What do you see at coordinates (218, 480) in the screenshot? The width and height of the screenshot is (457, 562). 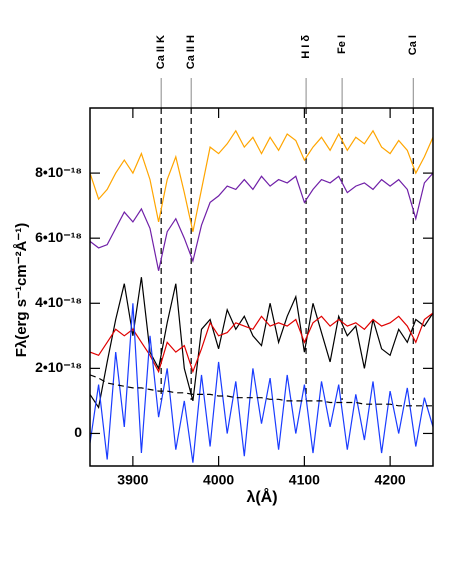 I see `x-tick-label: 4000` at bounding box center [218, 480].